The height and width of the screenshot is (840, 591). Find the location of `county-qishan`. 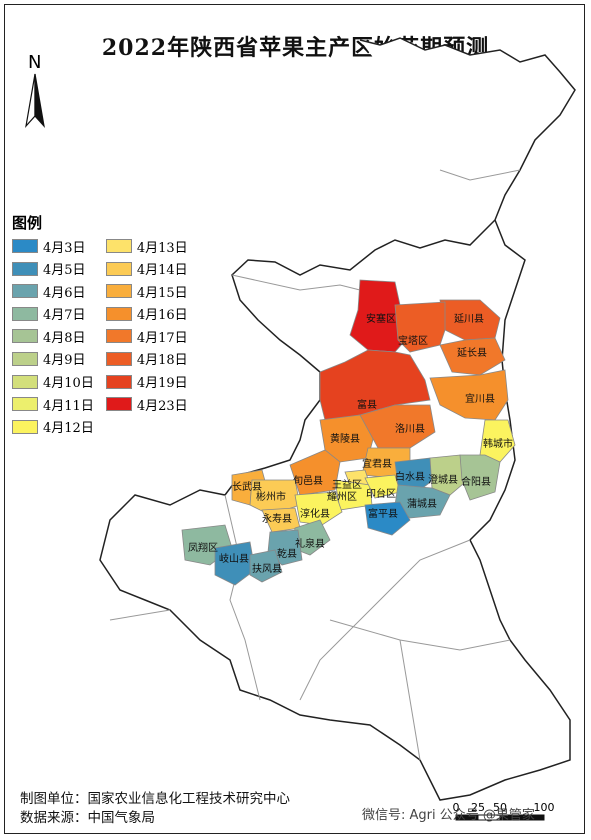

county-qishan is located at coordinates (235, 563).